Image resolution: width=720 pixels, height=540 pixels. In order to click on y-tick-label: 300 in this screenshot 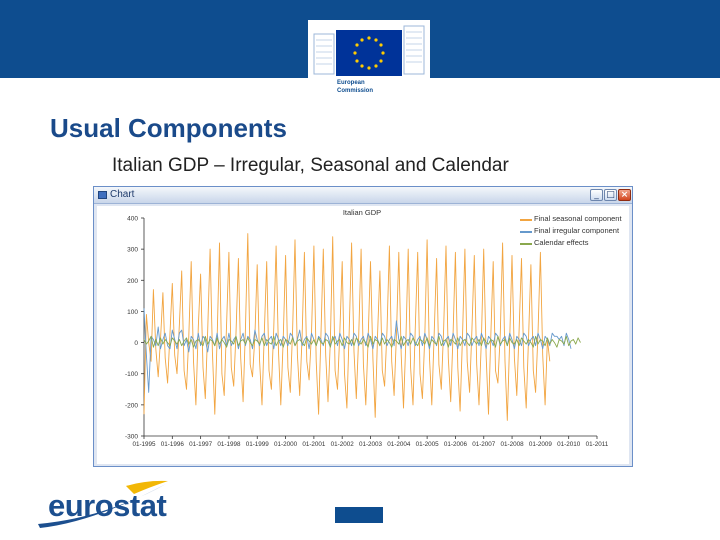, I will do `click(132, 250)`.